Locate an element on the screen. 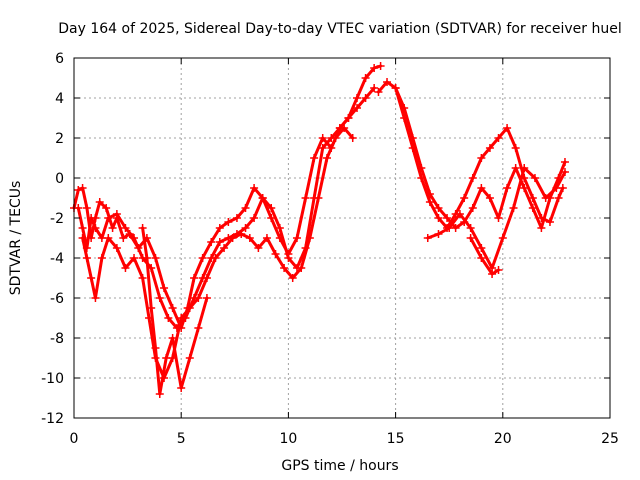  x-tick-label: 5 is located at coordinates (181, 439).